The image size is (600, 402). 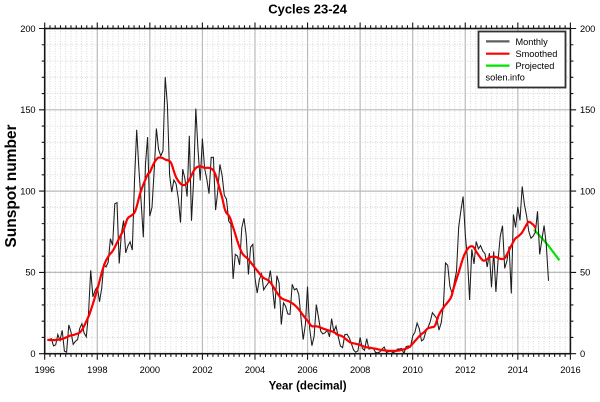 I want to click on svg-text: Year (decimal), so click(x=308, y=387).